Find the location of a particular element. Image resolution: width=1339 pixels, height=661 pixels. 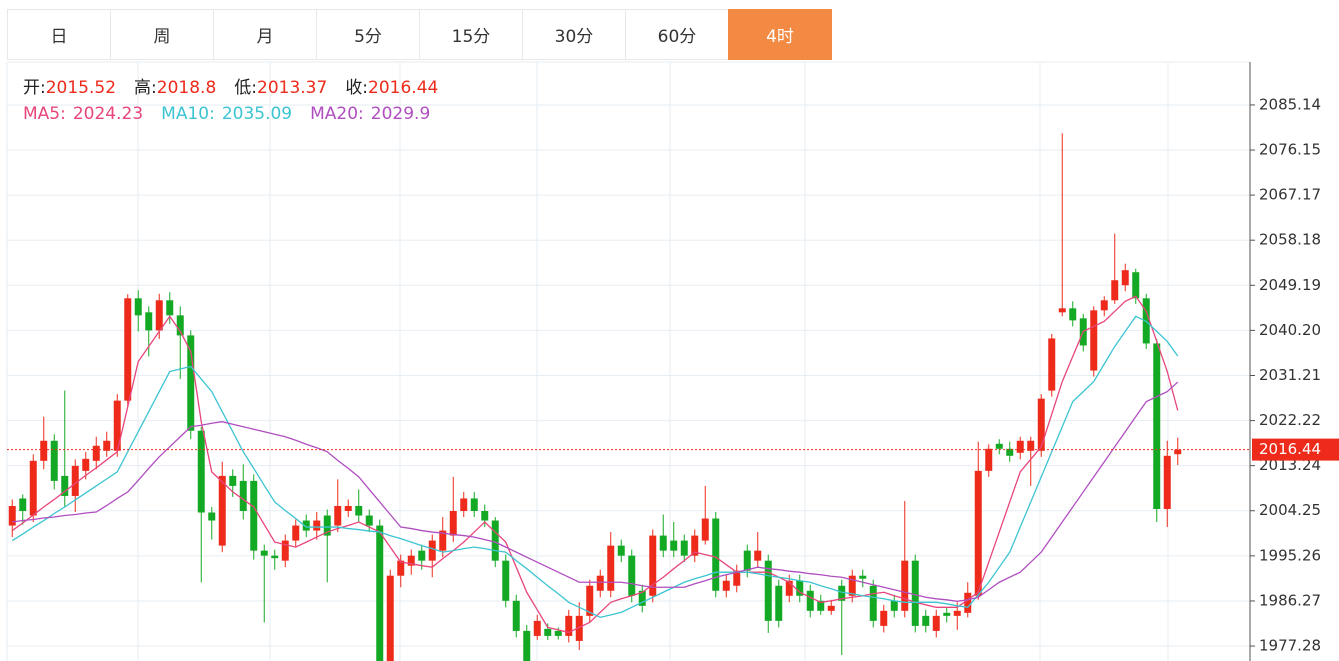

ma-row: MA5: 2024.23 MA10: 2035.09 MA20: 2029.9 is located at coordinates (230, 114).